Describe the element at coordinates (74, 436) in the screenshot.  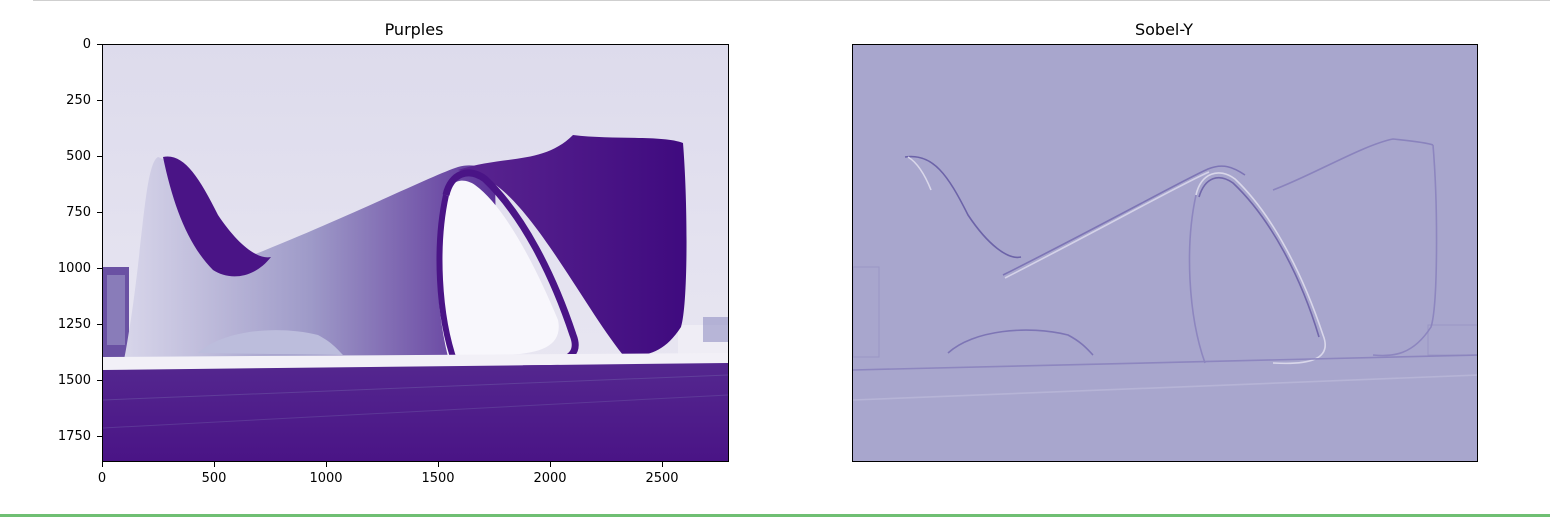
I see `y-tick-label: 1750` at that location.